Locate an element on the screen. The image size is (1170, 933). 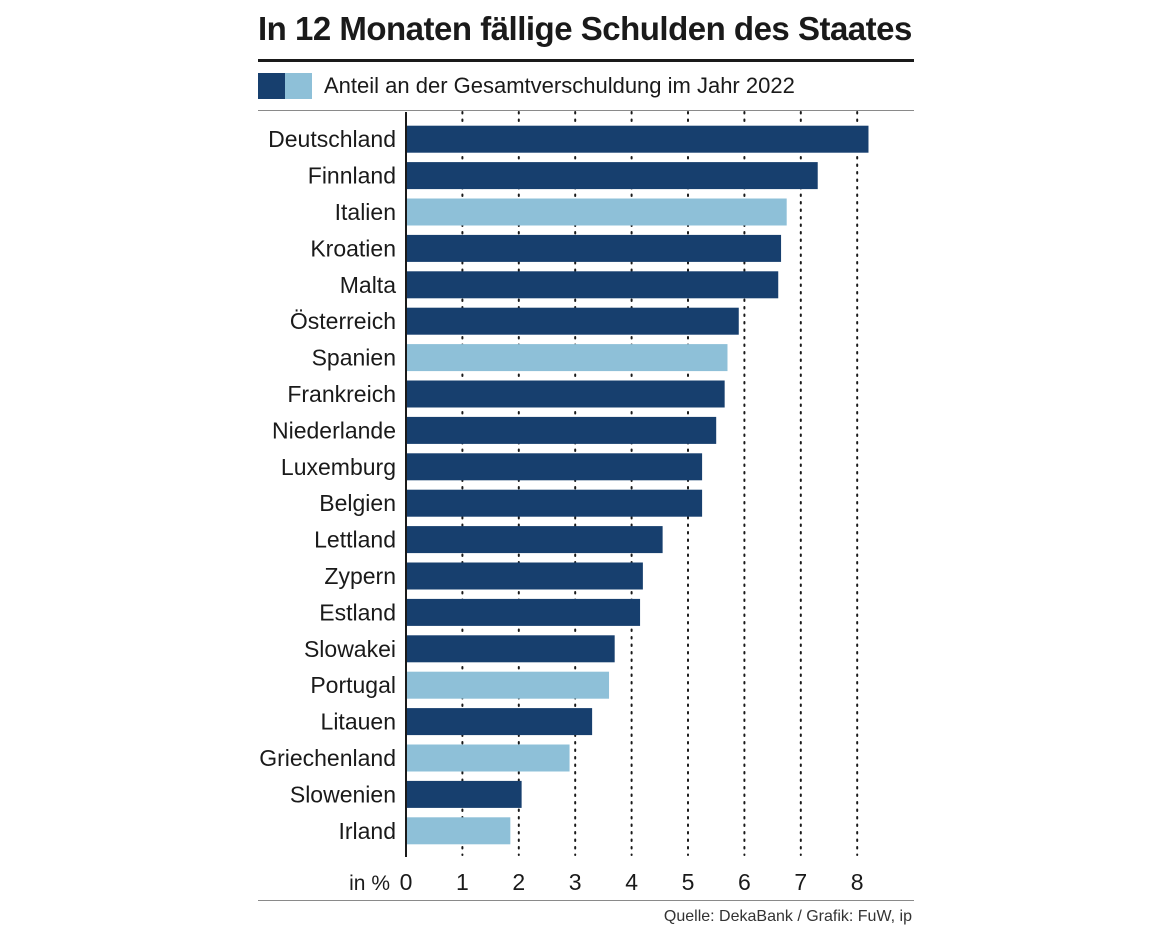
source-note: Quelle: DekaBank / Grafik: FuW, ip is located at coordinates (787, 916).